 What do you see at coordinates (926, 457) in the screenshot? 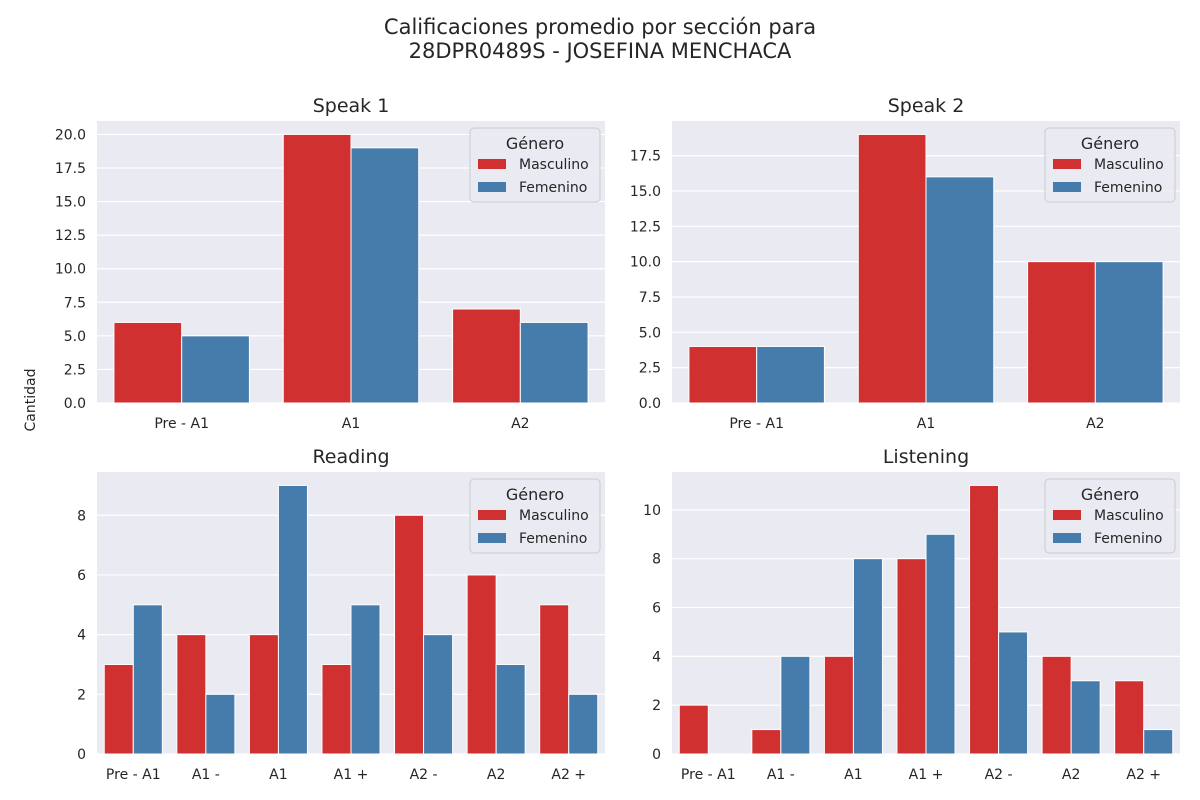
I see `panel-title: Listening` at bounding box center [926, 457].